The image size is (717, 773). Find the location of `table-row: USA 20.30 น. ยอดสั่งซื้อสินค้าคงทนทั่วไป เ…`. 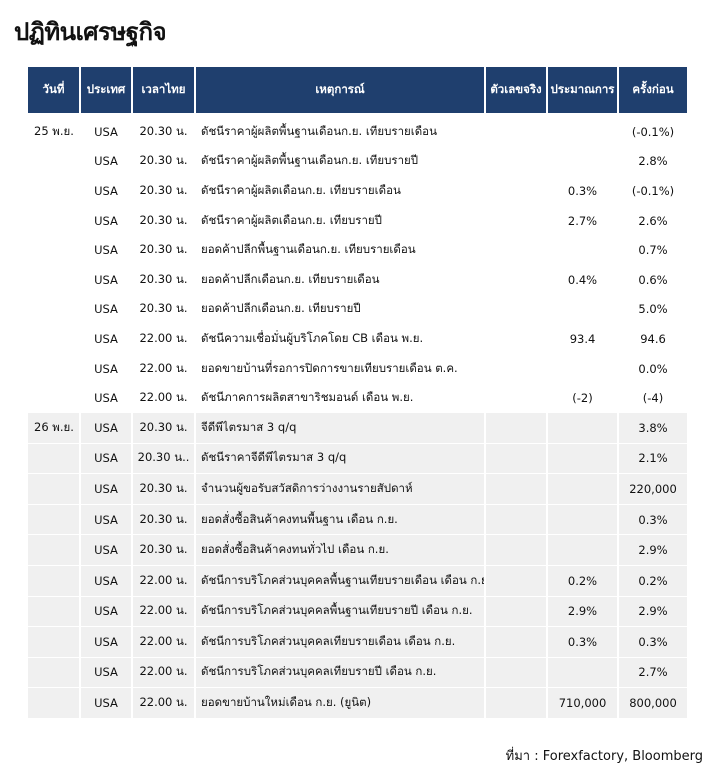

table-row: USA 20.30 น. ยอดสั่งซื้อสินค้าคงทนทั่วไป เ… is located at coordinates (357, 550).